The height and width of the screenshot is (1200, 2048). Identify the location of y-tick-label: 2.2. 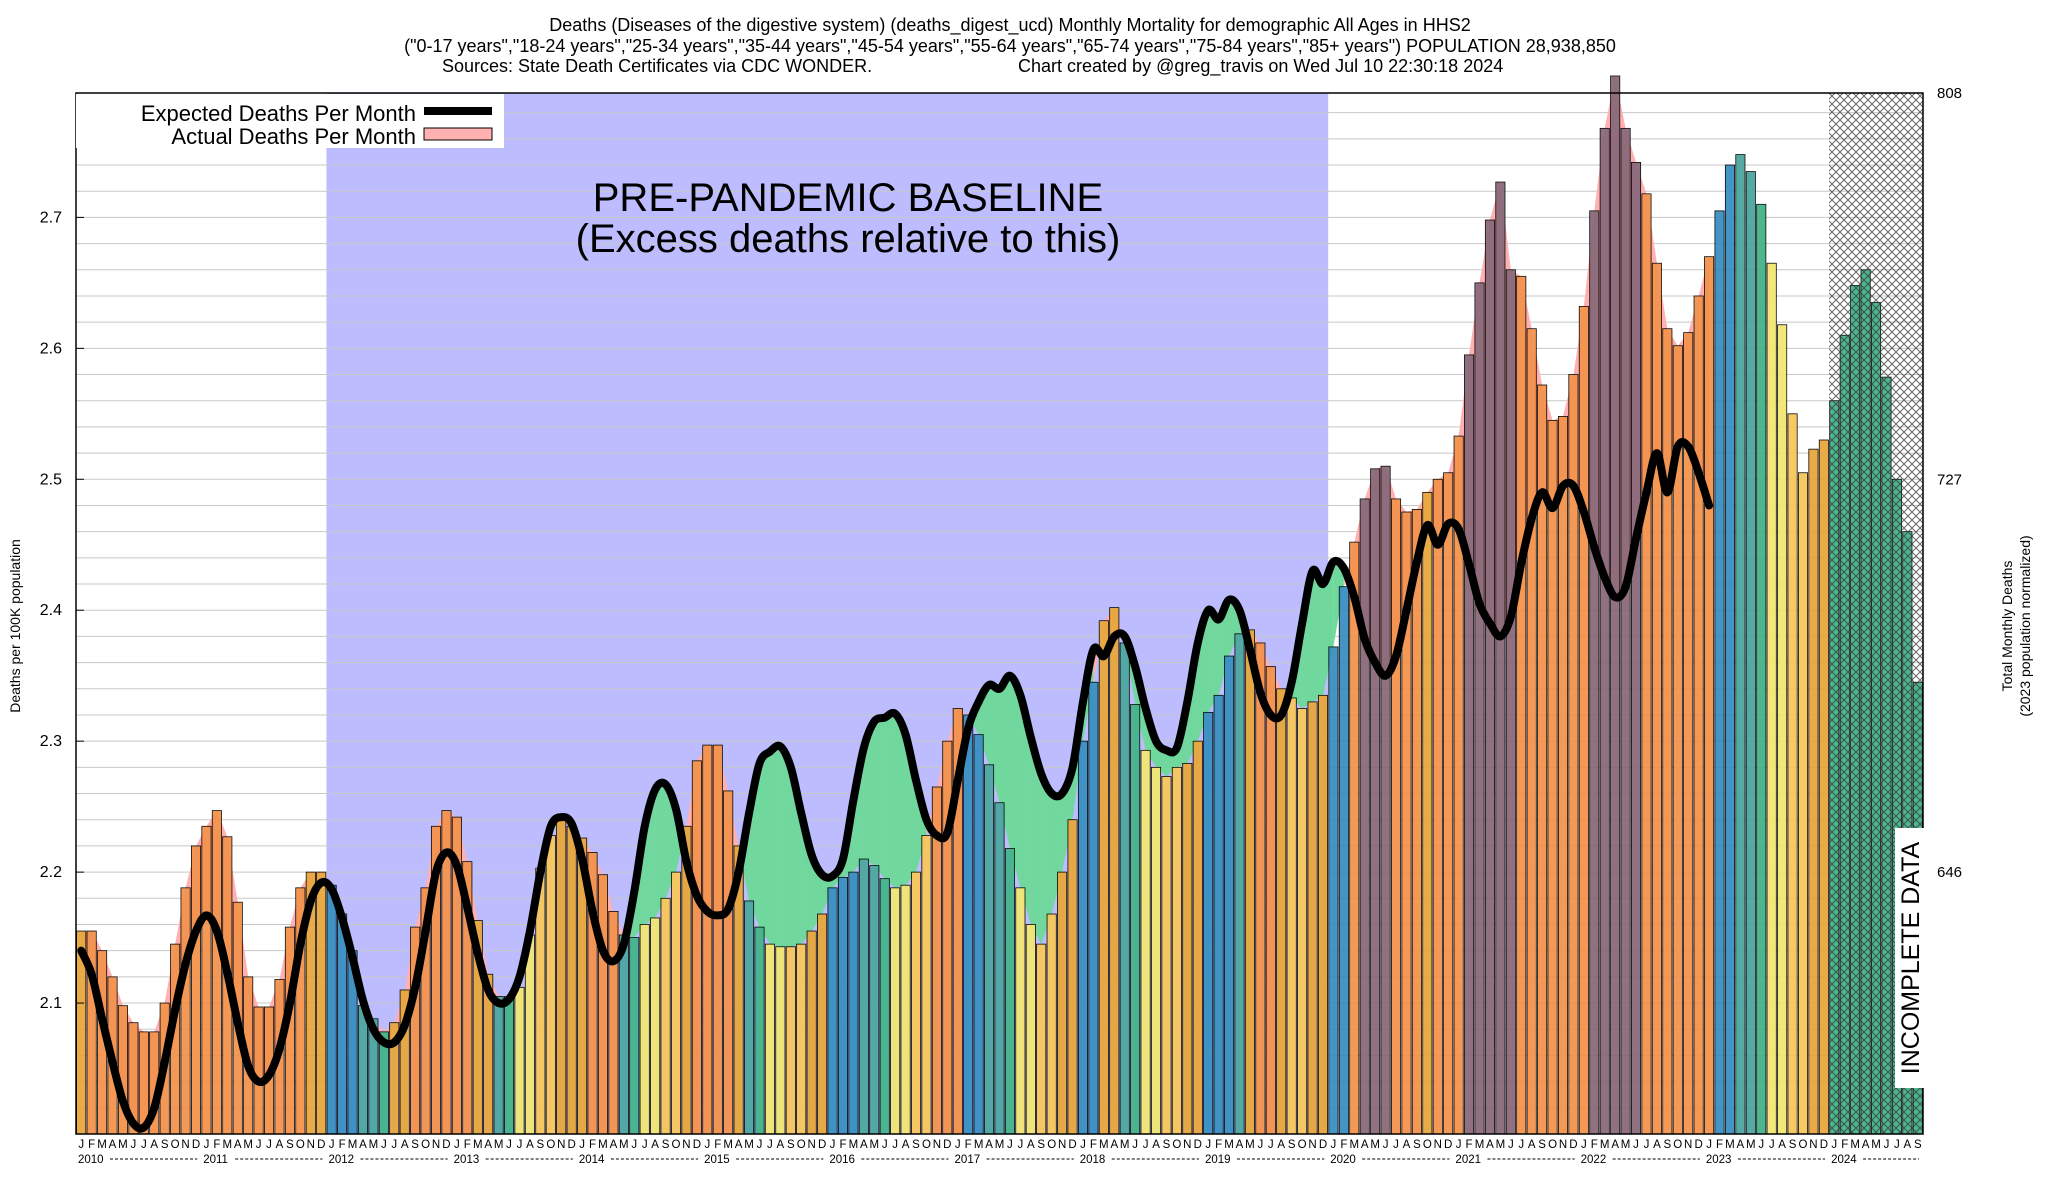
(51, 872).